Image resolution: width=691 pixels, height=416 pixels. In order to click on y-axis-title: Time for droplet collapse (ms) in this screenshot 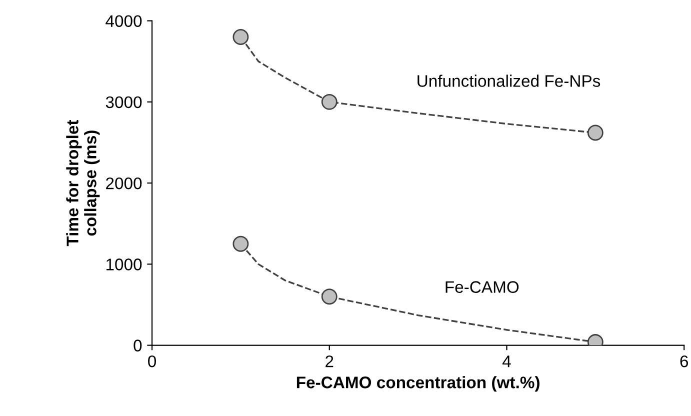, I will do `click(83, 183)`.